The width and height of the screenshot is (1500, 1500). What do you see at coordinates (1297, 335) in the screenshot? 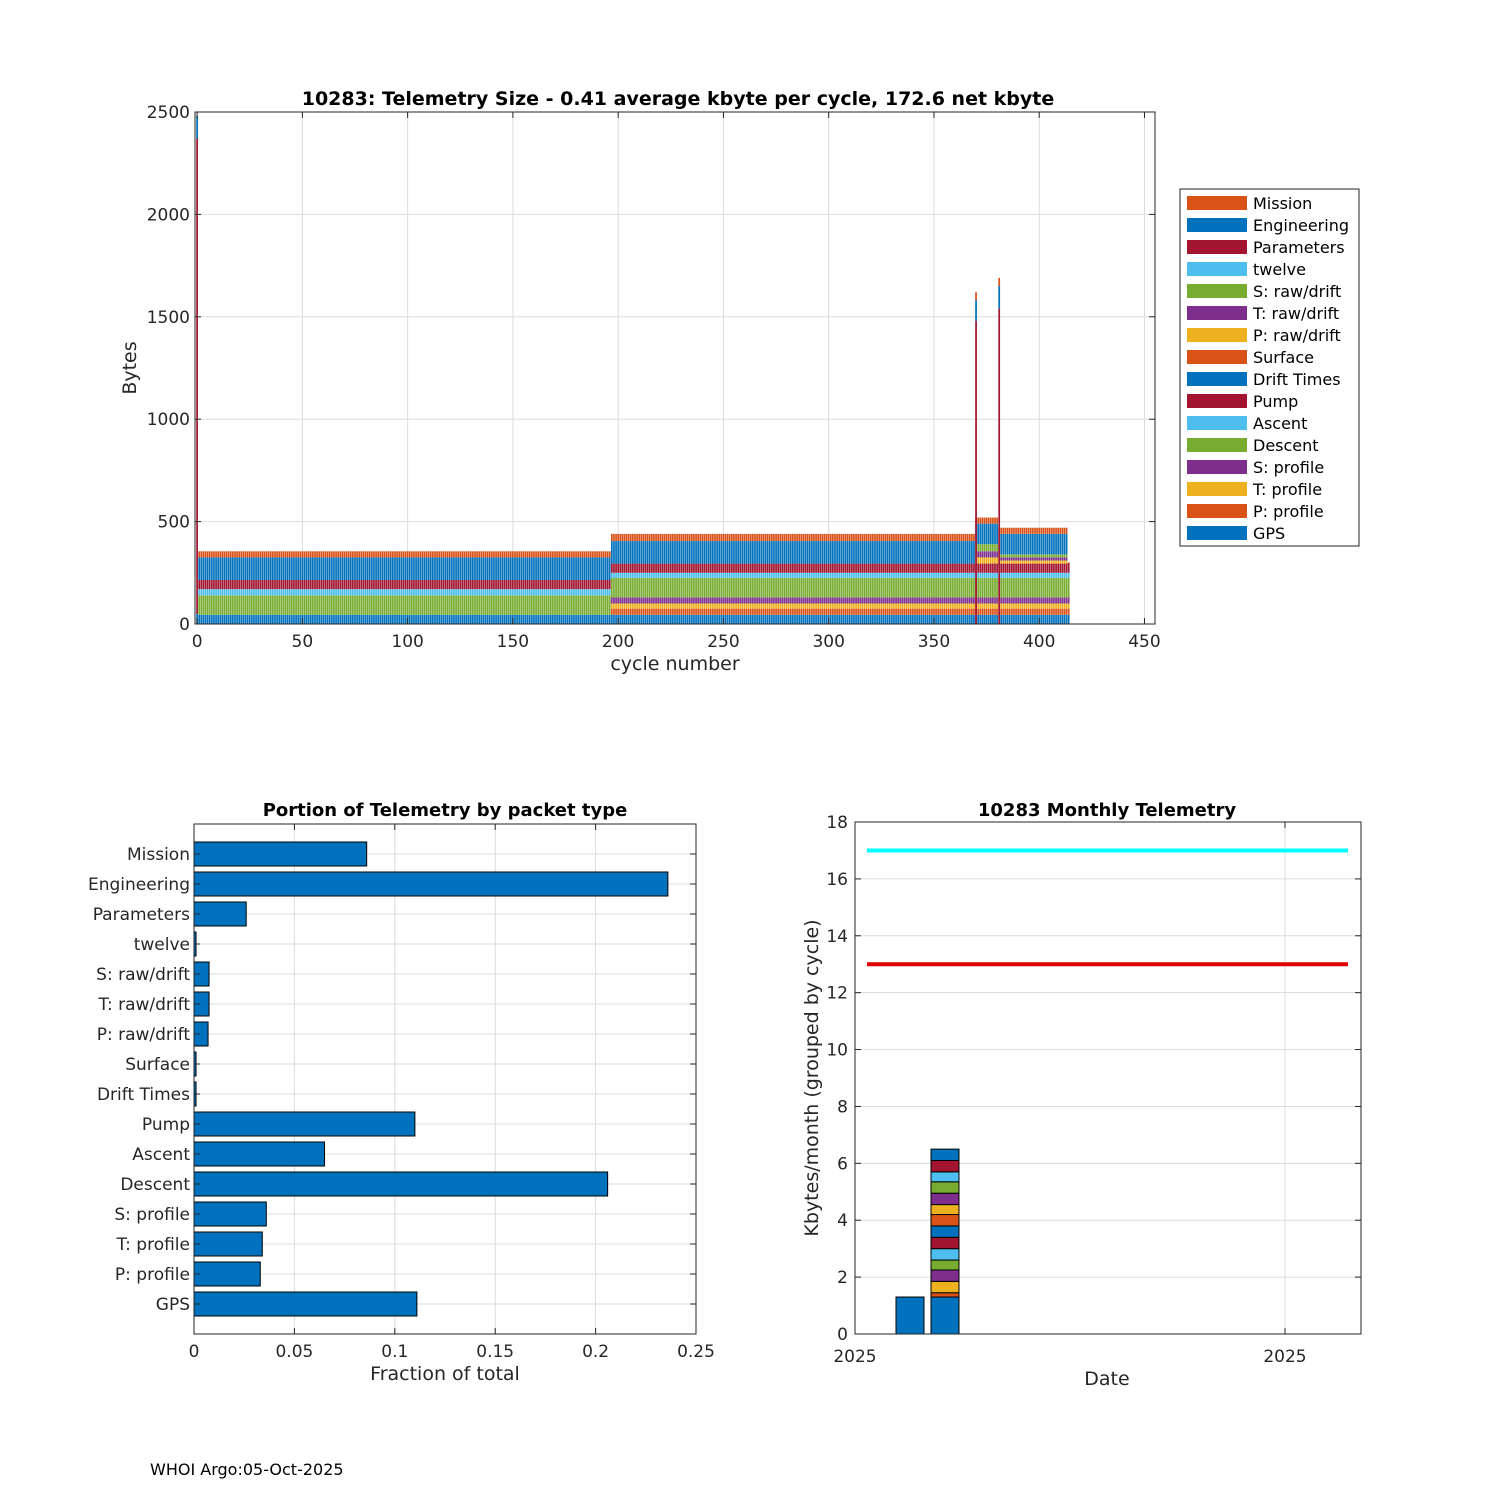
I see `legend-label: P: raw/drift` at bounding box center [1297, 335].